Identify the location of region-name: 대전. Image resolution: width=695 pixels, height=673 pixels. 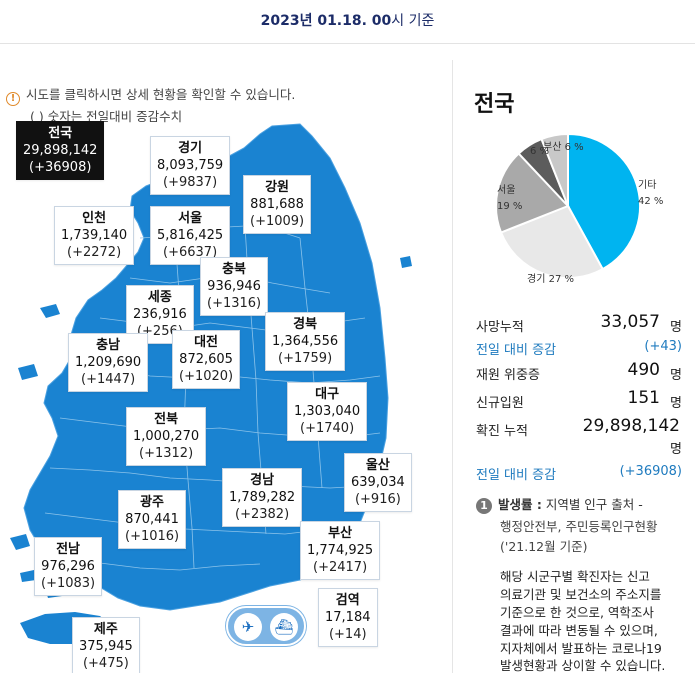
(206, 342).